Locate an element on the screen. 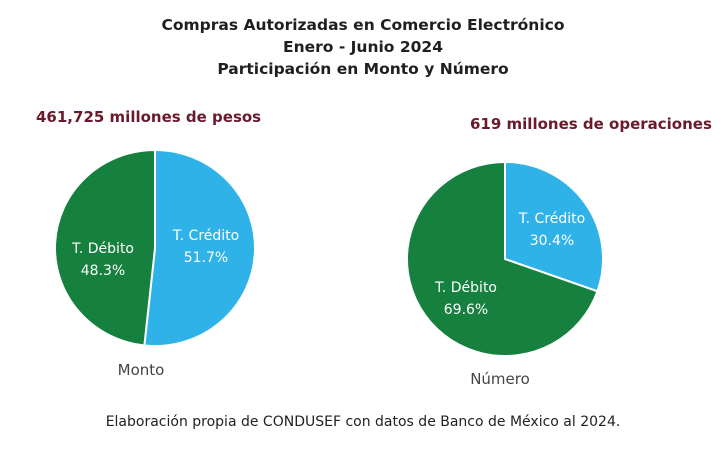 The width and height of the screenshot is (726, 452). pie-numero-slice-debito is located at coordinates (502, 259).